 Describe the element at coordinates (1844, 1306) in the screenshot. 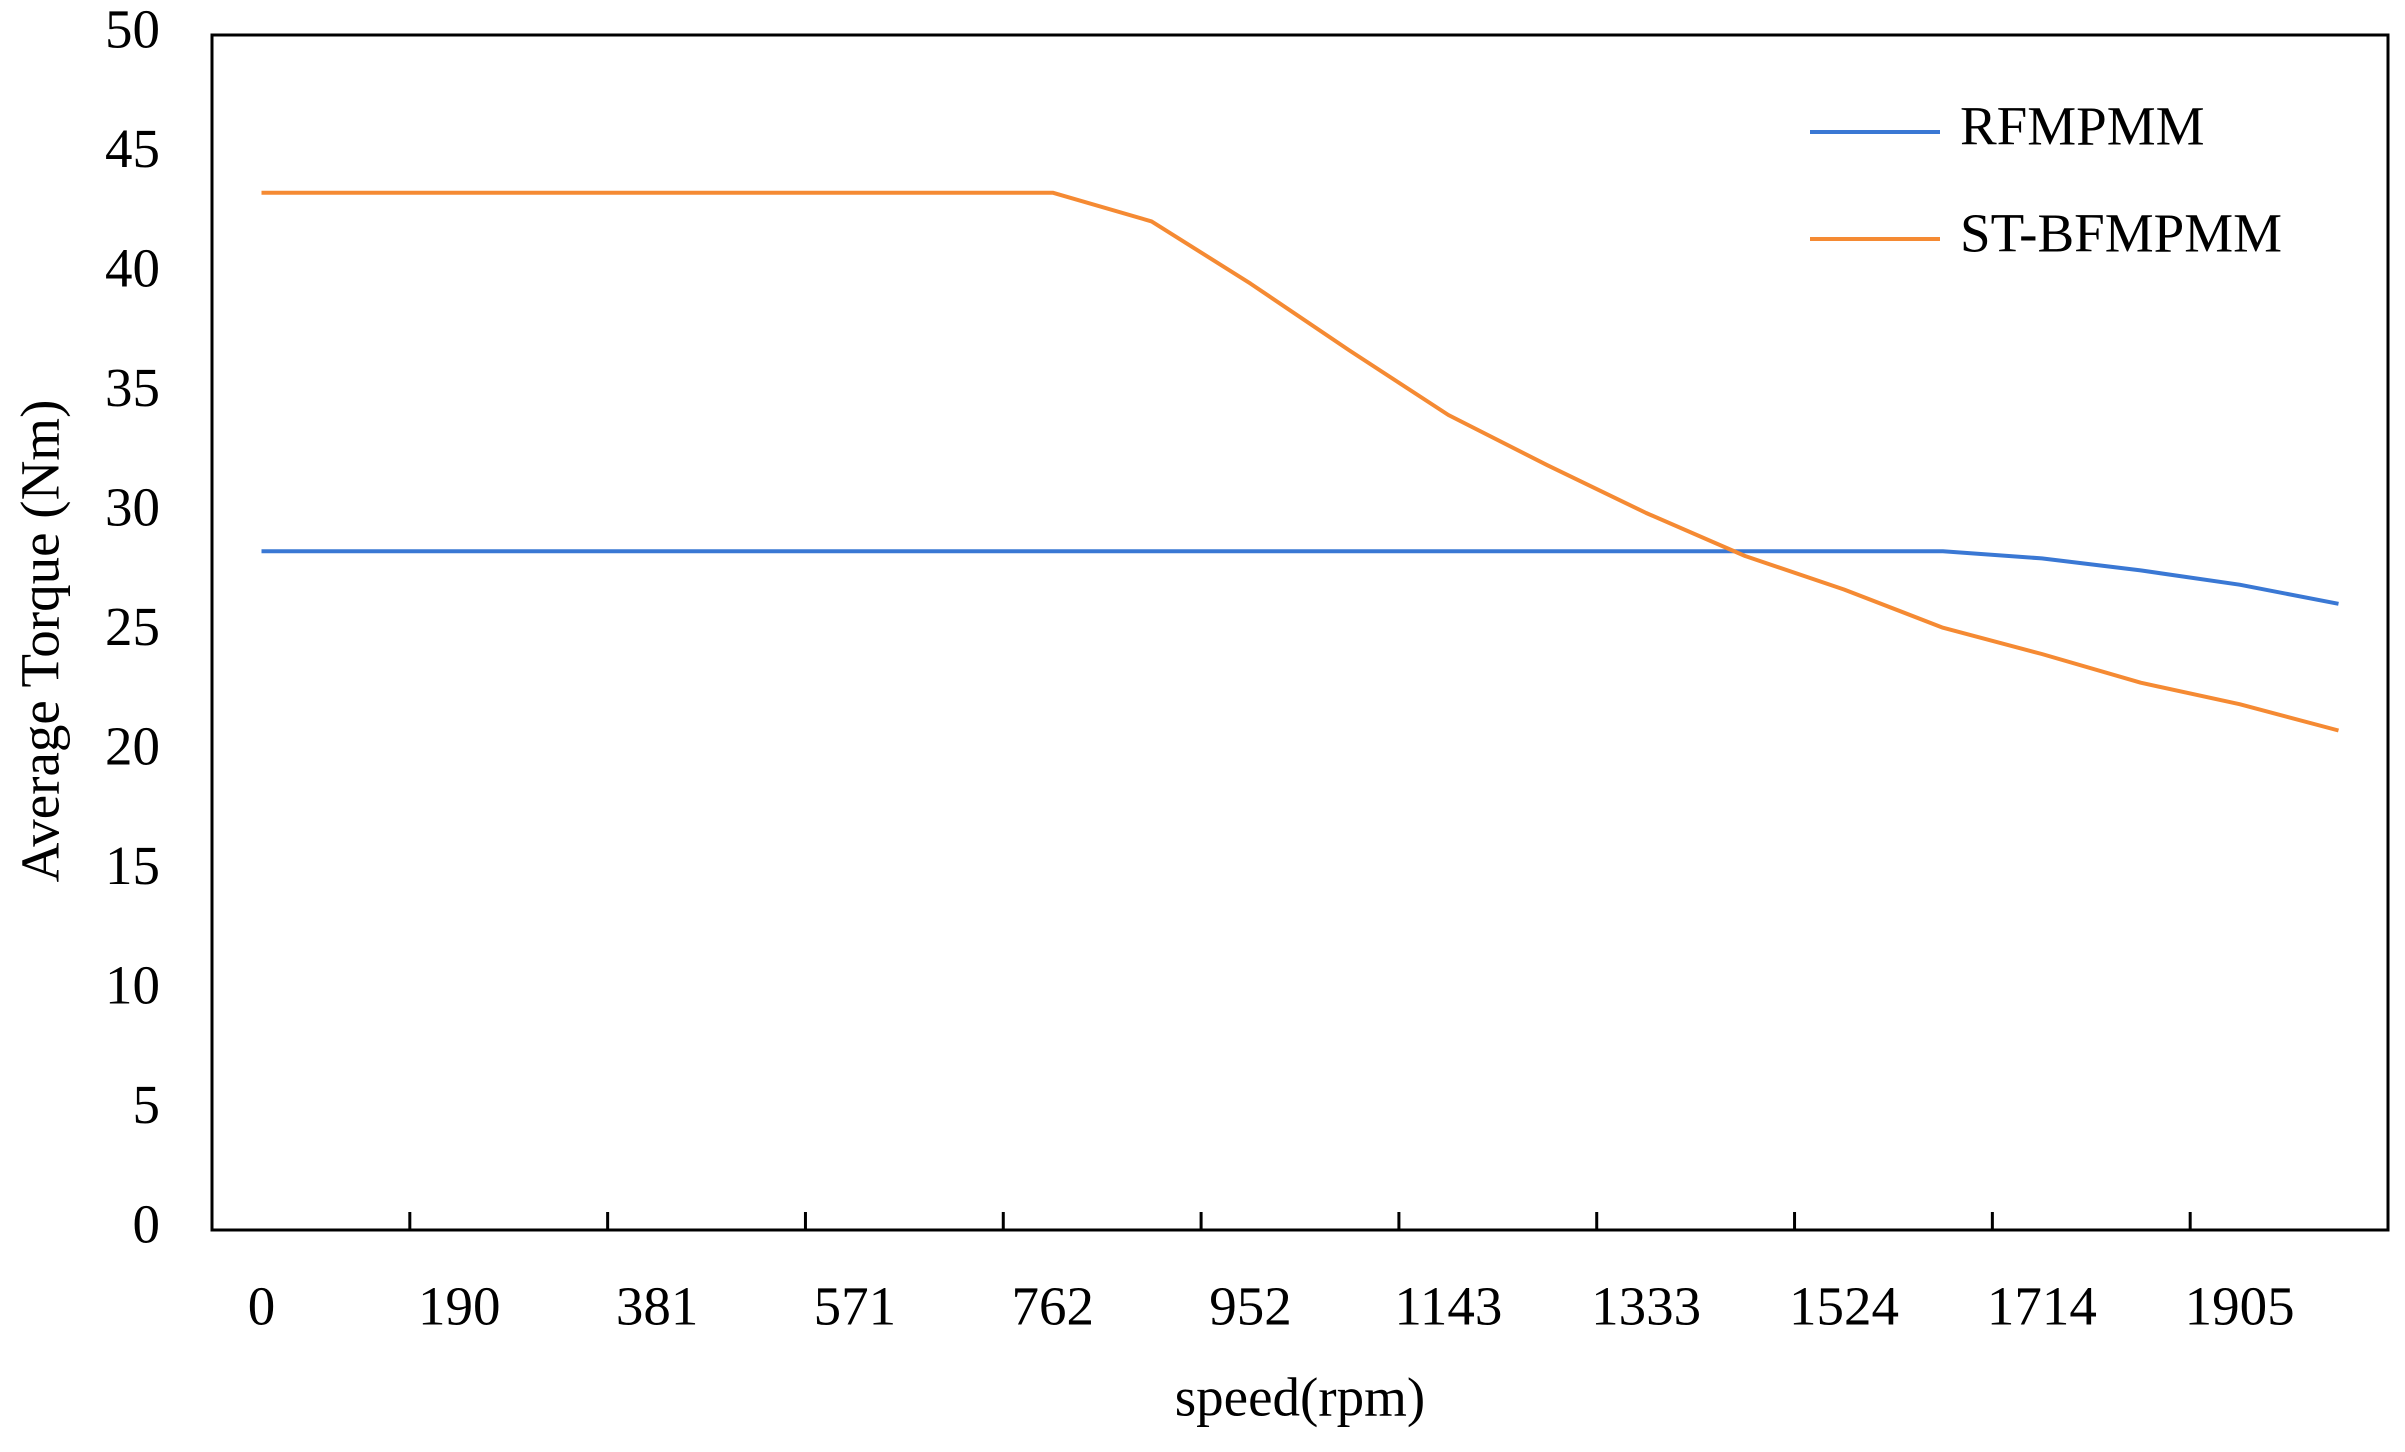

I see `x-tick-label: 1524` at that location.